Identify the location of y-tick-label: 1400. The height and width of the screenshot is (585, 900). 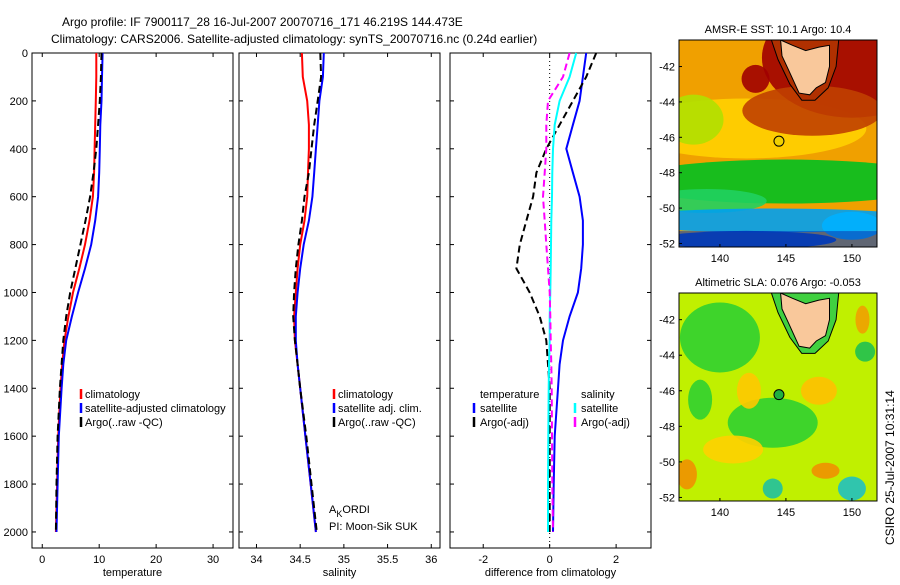
(16, 389).